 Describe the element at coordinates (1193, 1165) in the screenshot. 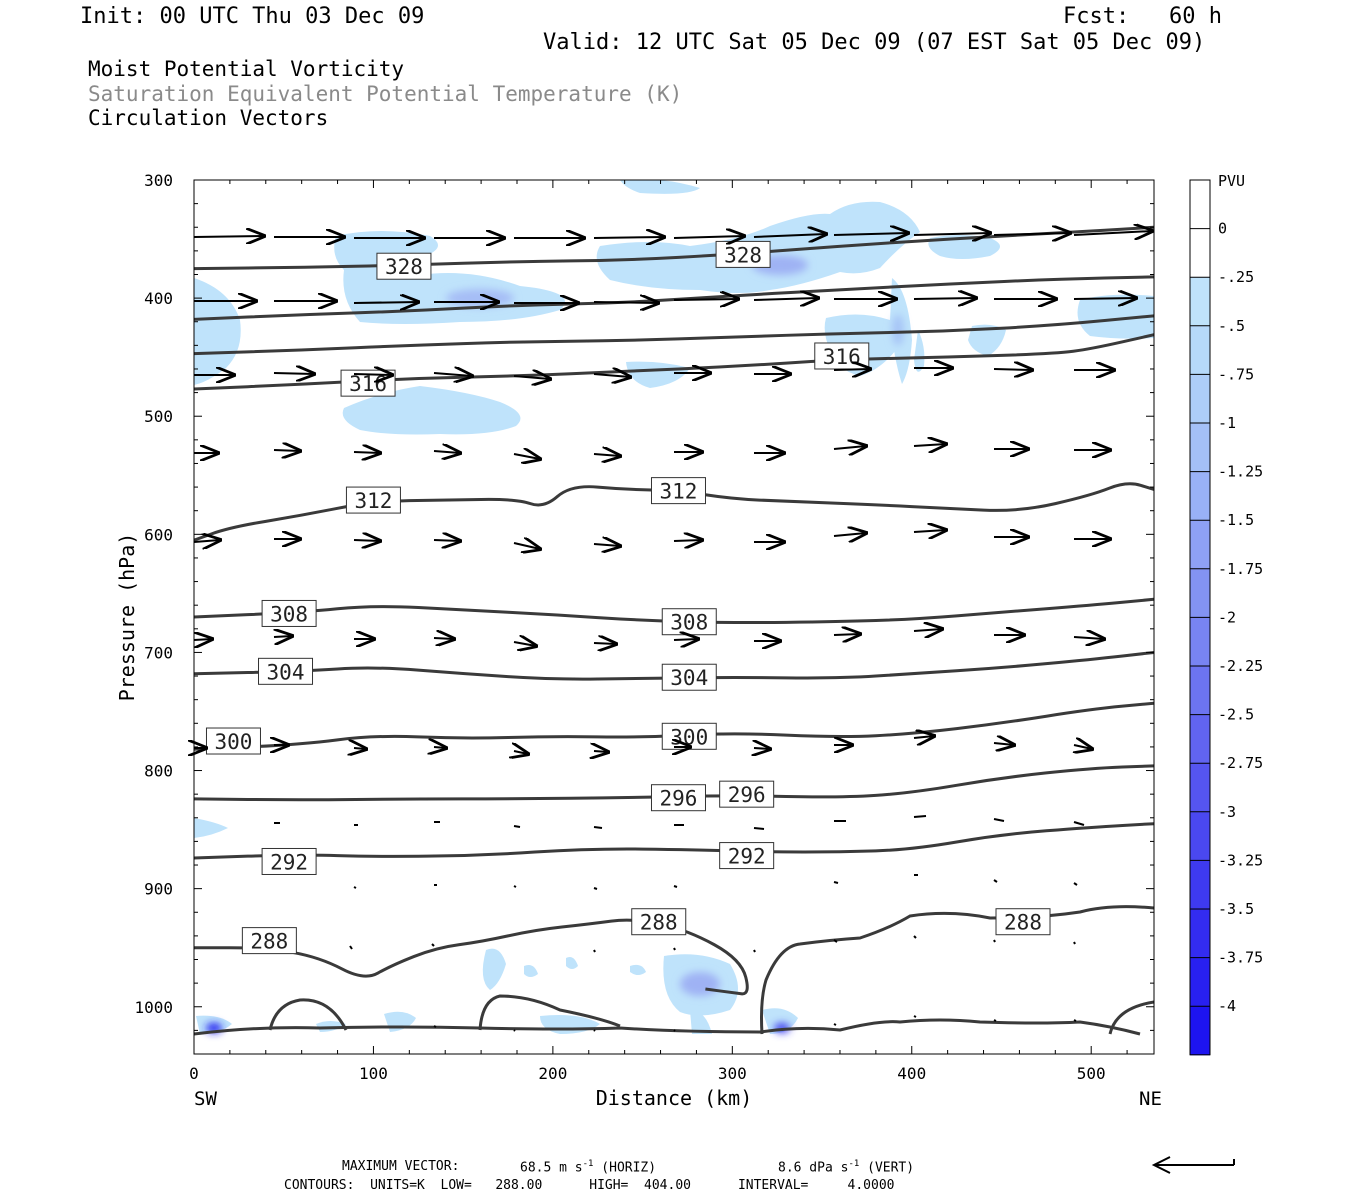

I see `reference-vector` at that location.